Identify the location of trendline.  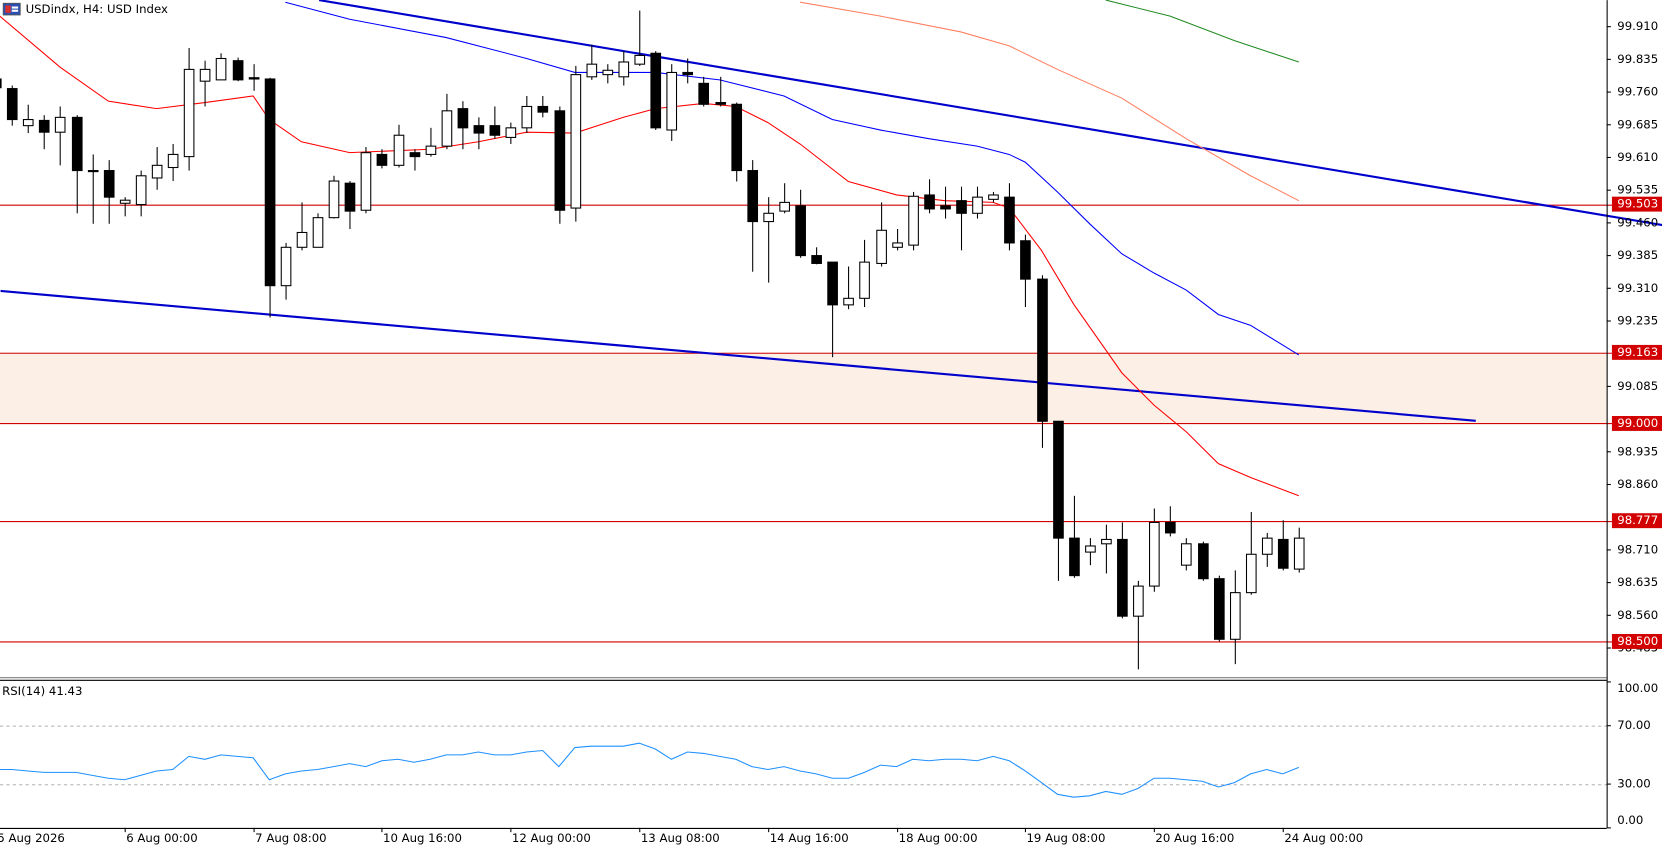
(738, 355).